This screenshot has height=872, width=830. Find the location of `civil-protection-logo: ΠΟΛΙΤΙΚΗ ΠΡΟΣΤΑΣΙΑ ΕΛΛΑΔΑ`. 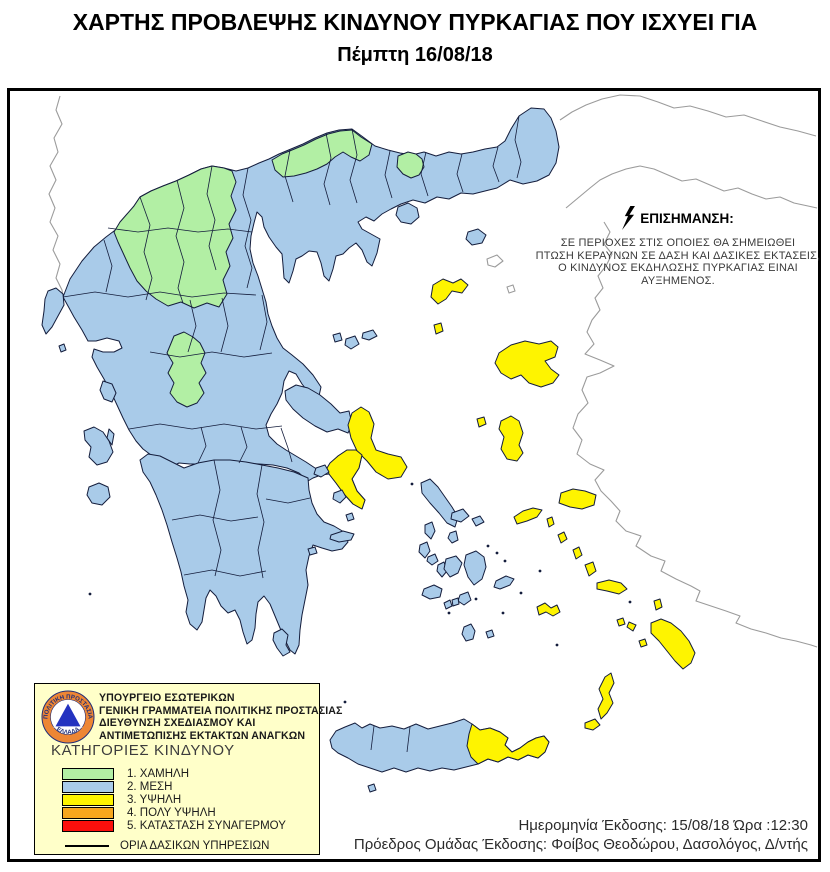

civil-protection-logo: ΠΟΛΙΤΙΚΗ ΠΡΟΣΤΑΣΙΑ ΕΛΛΑΔΑ is located at coordinates (68, 717).